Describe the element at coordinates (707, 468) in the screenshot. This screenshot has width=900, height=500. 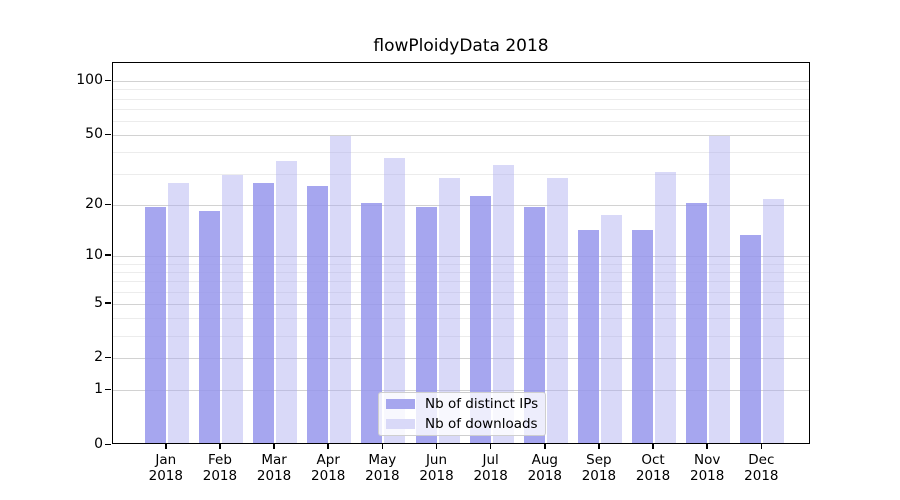
I see `x-tick-label: Nov 2018` at that location.